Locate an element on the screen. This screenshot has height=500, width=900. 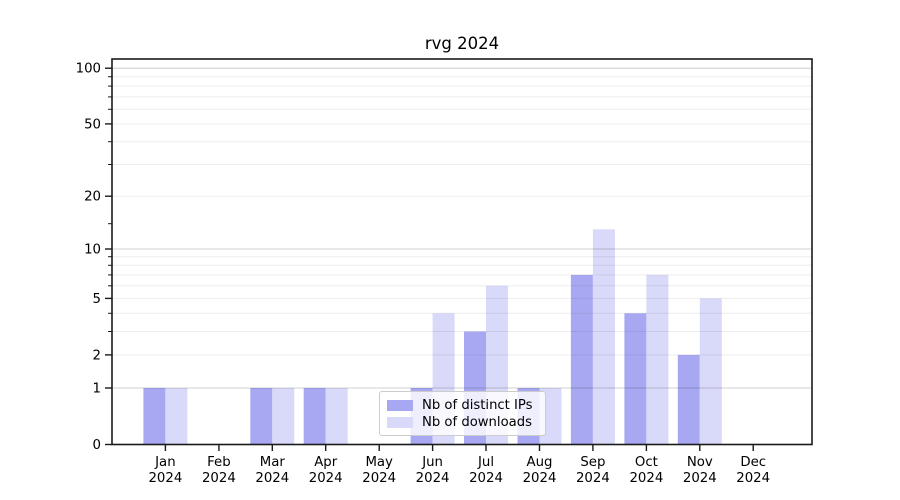
y-tick-label-100: 100 is located at coordinates (88, 69).